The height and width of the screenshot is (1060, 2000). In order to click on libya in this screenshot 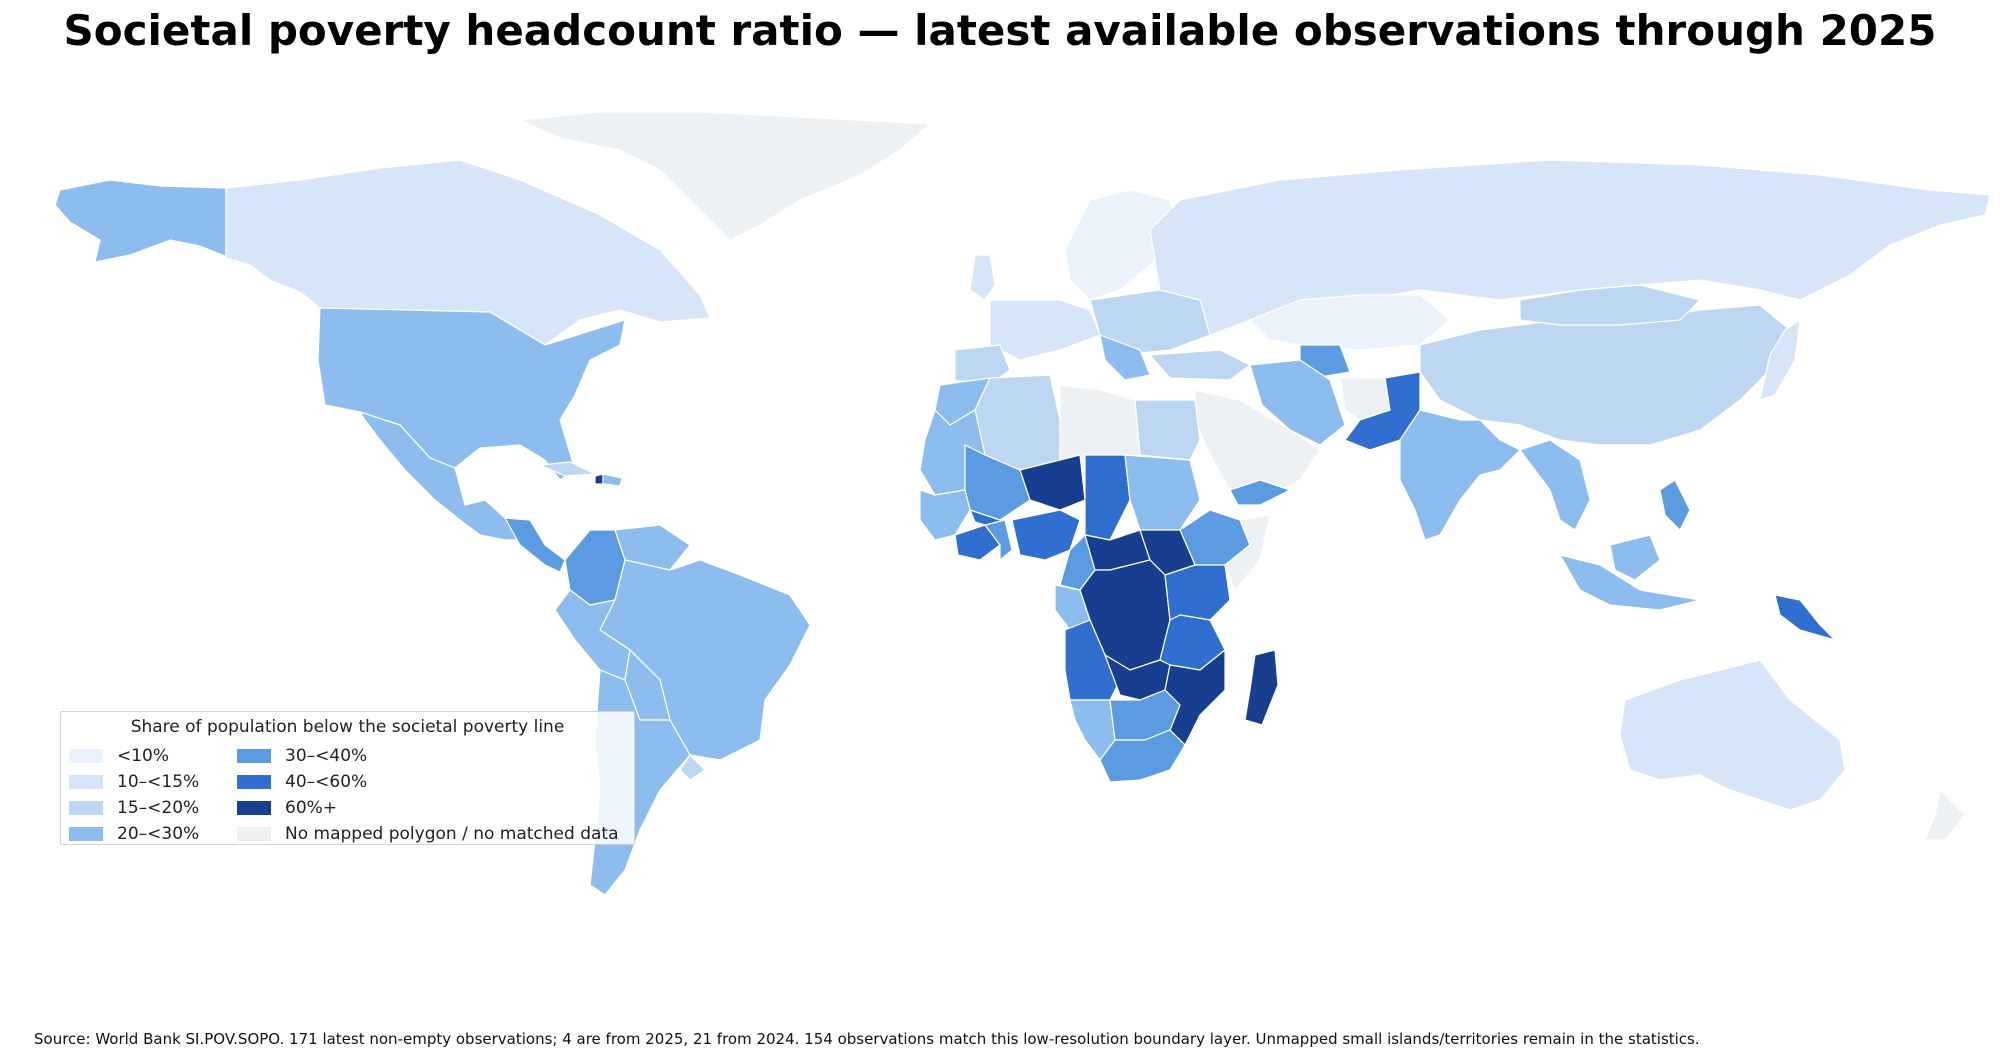, I will do `click(1100, 422)`.